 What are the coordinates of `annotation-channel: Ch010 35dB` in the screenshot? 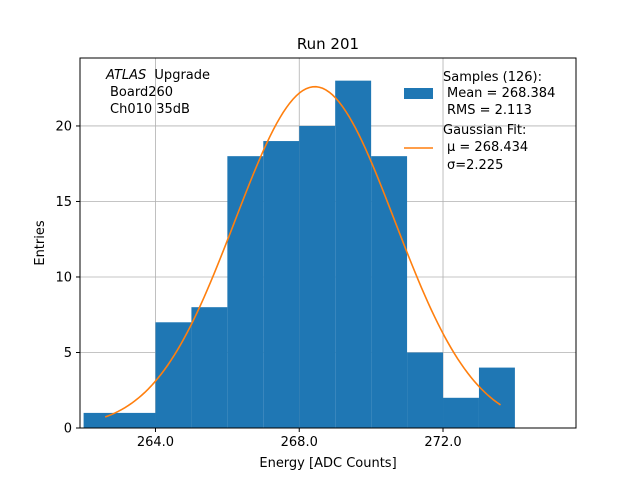 It's located at (150, 109).